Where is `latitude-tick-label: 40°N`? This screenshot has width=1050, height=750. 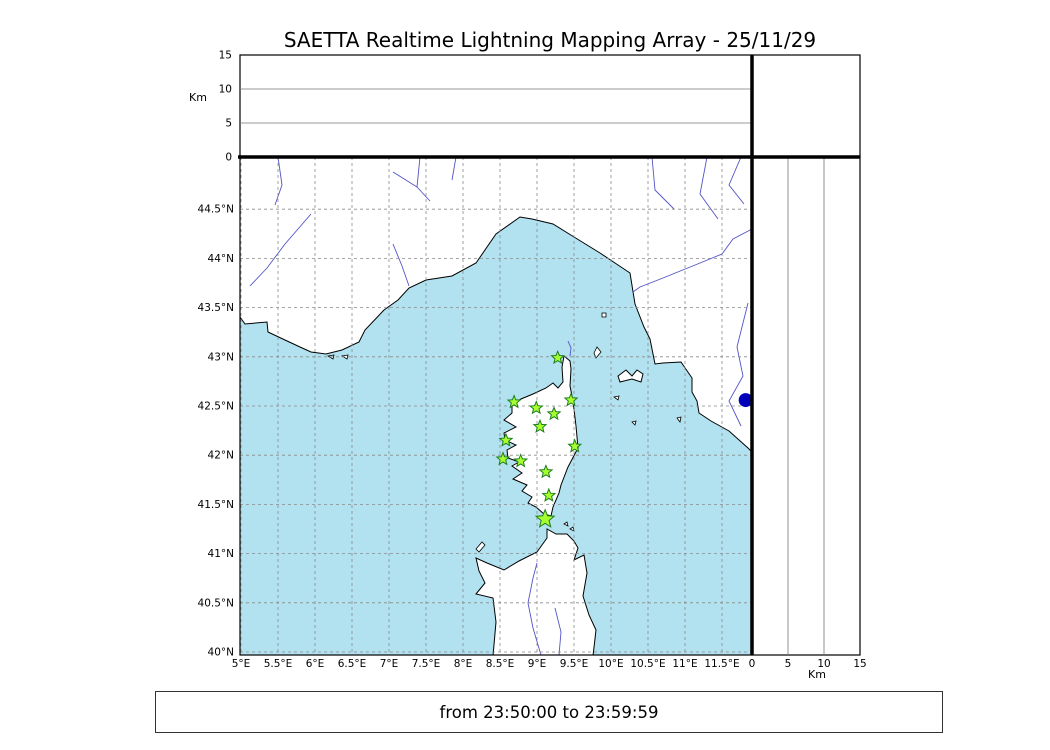 latitude-tick-label: 40°N is located at coordinates (221, 653).